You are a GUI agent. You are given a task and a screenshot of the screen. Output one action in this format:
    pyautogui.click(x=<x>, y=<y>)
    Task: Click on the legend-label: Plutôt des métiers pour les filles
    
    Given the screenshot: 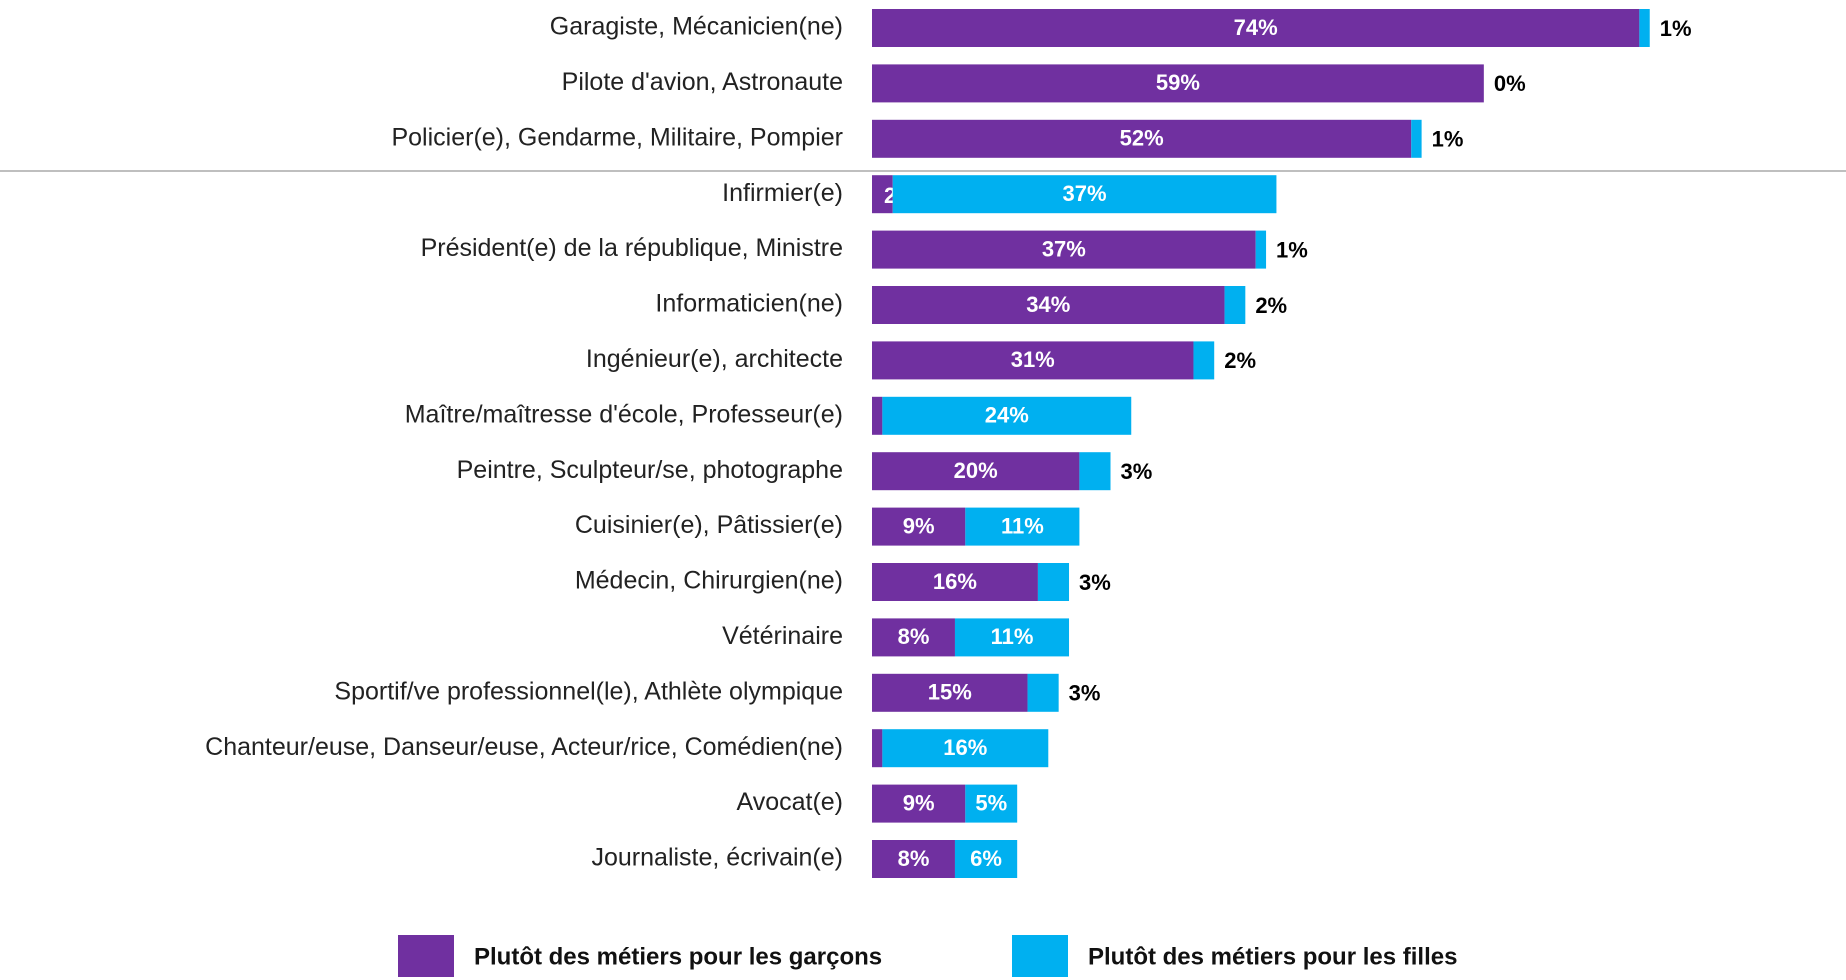 What is the action you would take?
    pyautogui.click(x=1272, y=956)
    